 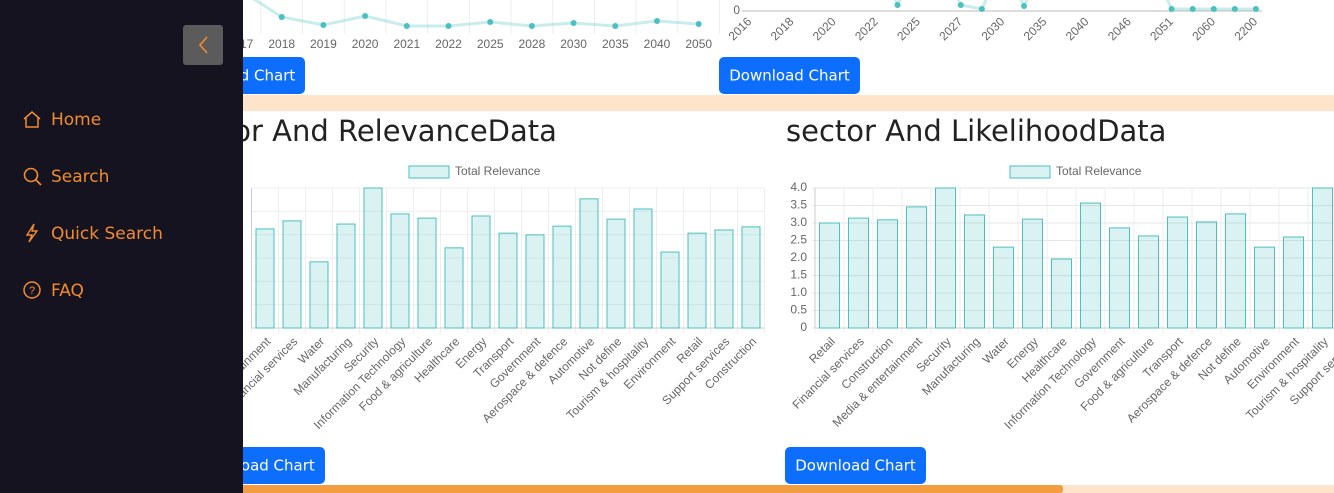 I want to click on x-tick-label: 2060, so click(x=1203, y=28).